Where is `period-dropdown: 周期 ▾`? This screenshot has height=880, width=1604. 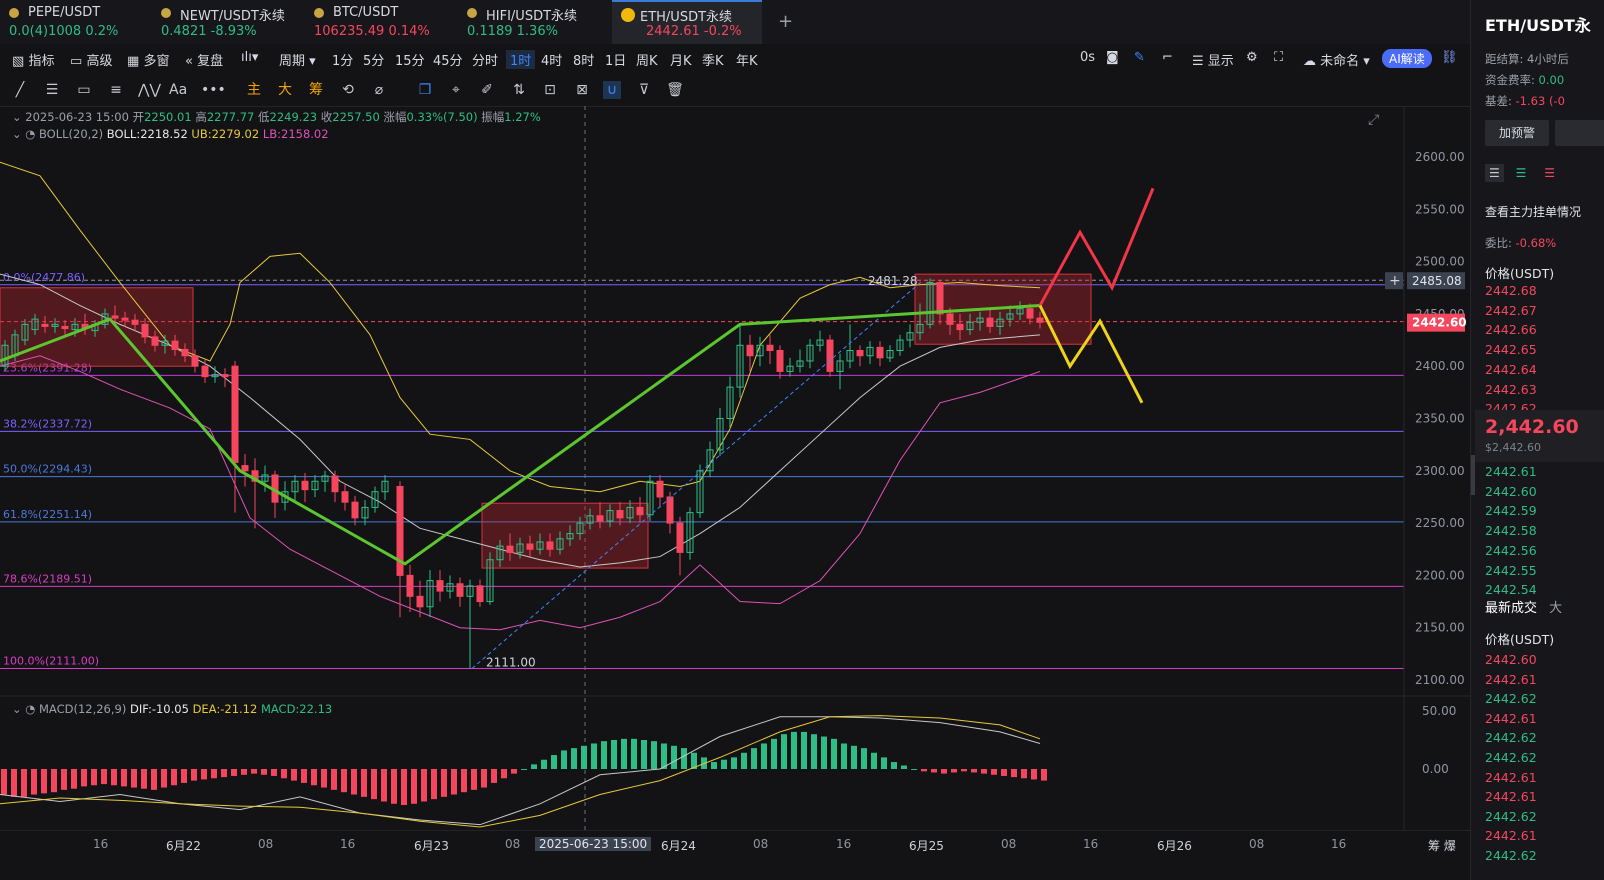 period-dropdown: 周期 ▾ is located at coordinates (297, 61).